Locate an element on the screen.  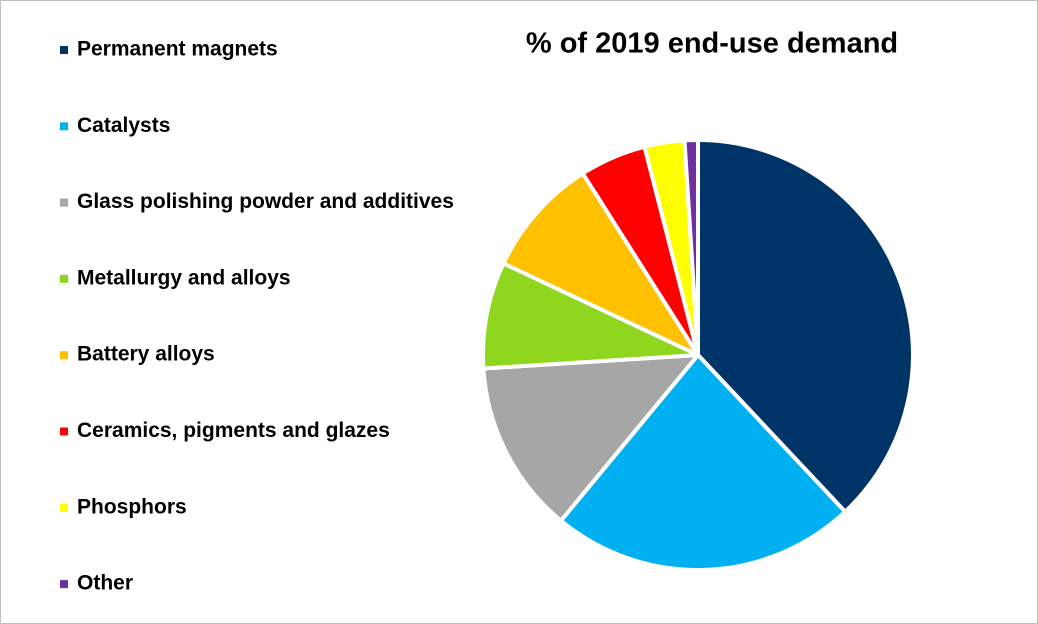
legend-label: Permanent magnets is located at coordinates (177, 49).